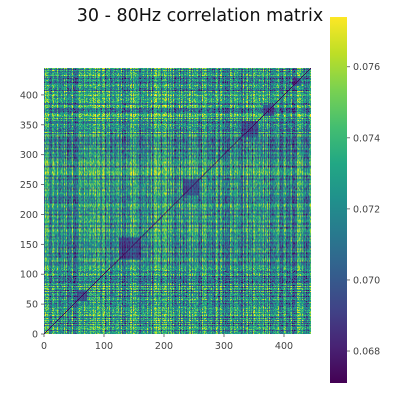 The height and width of the screenshot is (400, 400). What do you see at coordinates (29, 185) in the screenshot?
I see `y-tick-label: 250` at bounding box center [29, 185].